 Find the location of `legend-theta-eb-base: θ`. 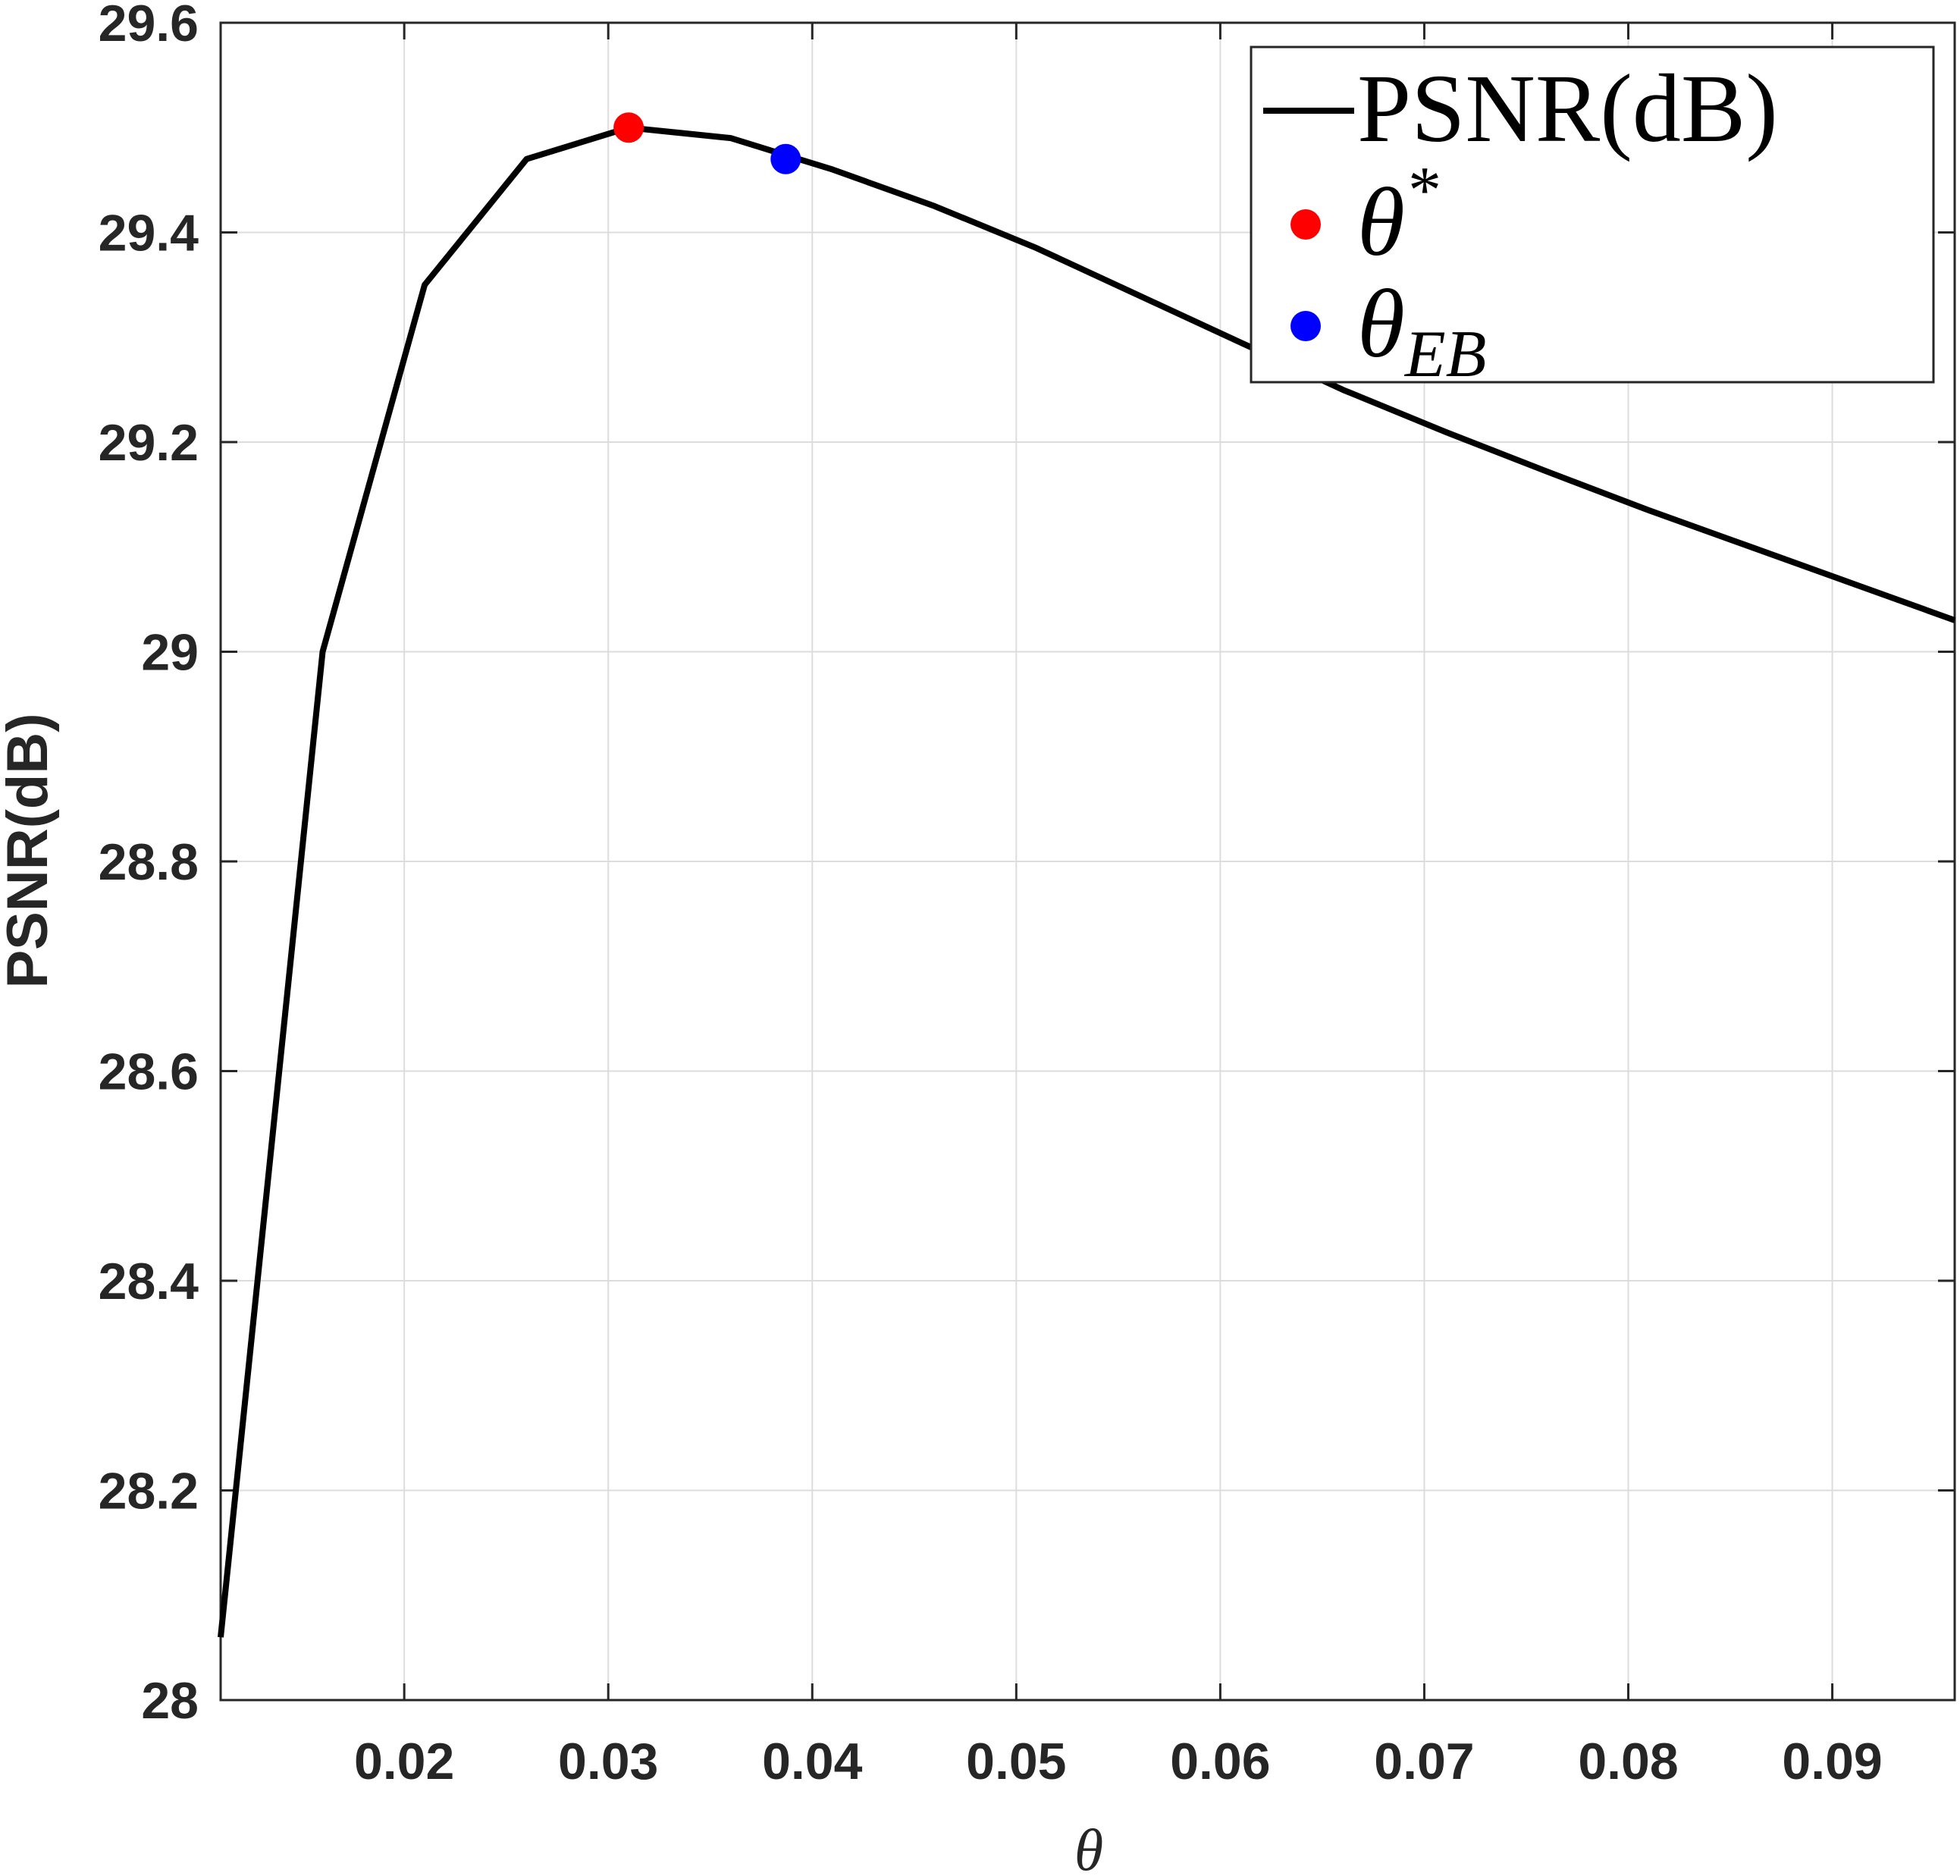

legend-theta-eb-base: θ is located at coordinates (1381, 324).